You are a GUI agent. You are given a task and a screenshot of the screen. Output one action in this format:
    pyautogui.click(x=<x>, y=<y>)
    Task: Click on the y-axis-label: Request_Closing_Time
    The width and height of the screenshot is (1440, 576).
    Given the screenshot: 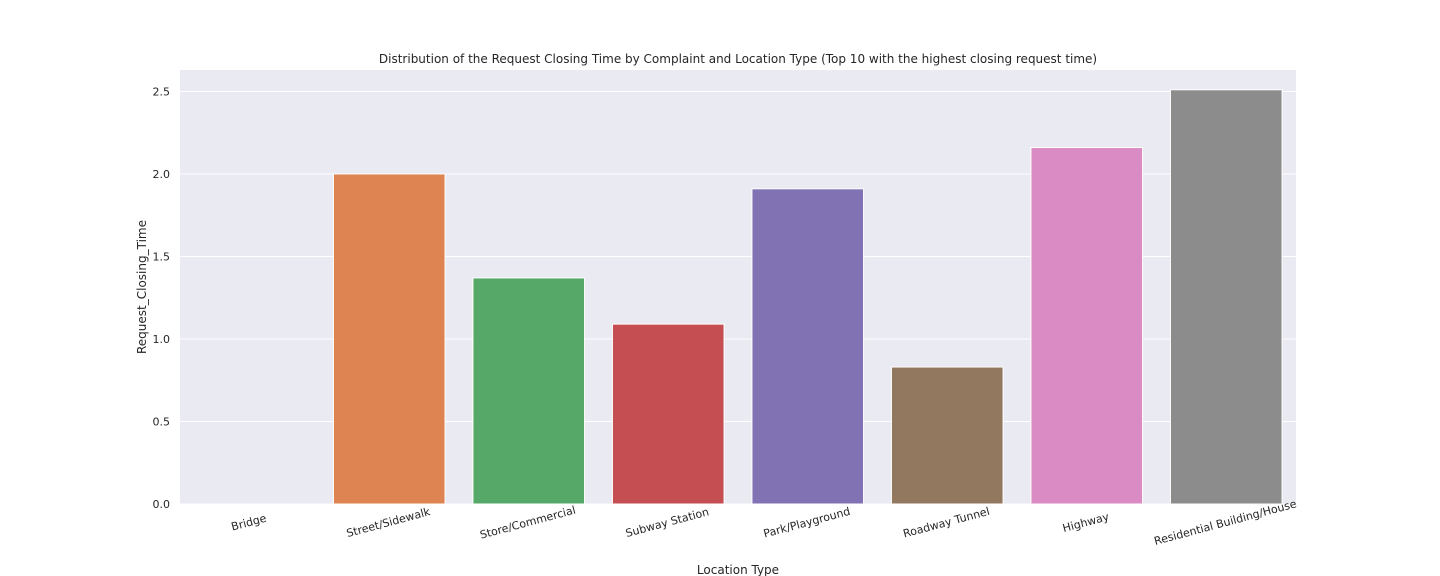 What is the action you would take?
    pyautogui.click(x=142, y=287)
    